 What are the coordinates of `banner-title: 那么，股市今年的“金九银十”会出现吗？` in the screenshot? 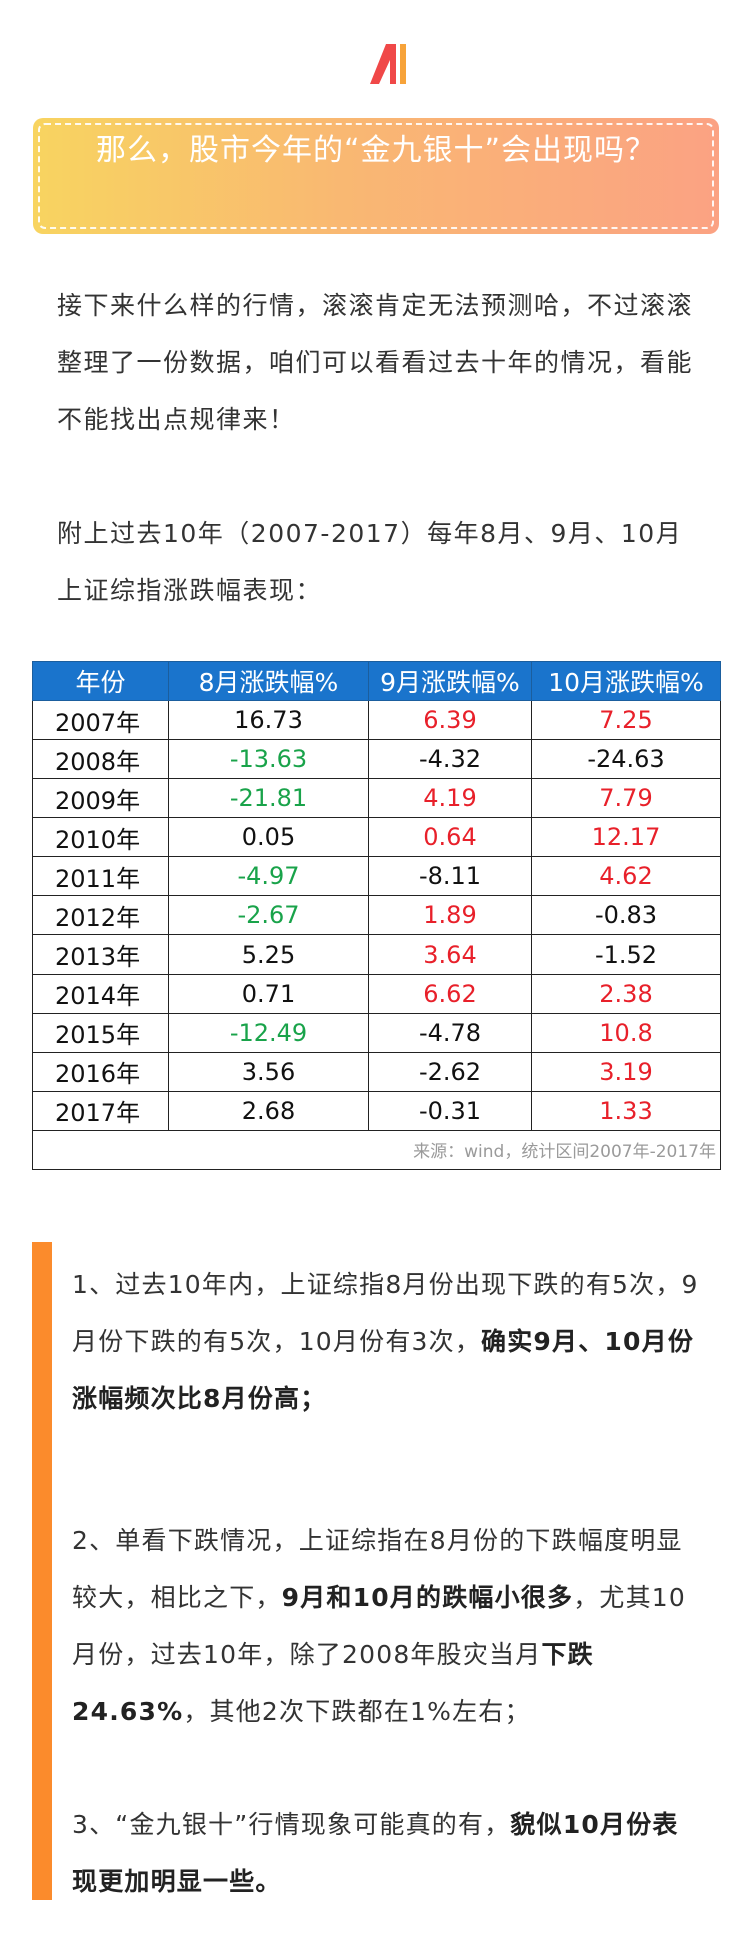 It's located at (376, 150).